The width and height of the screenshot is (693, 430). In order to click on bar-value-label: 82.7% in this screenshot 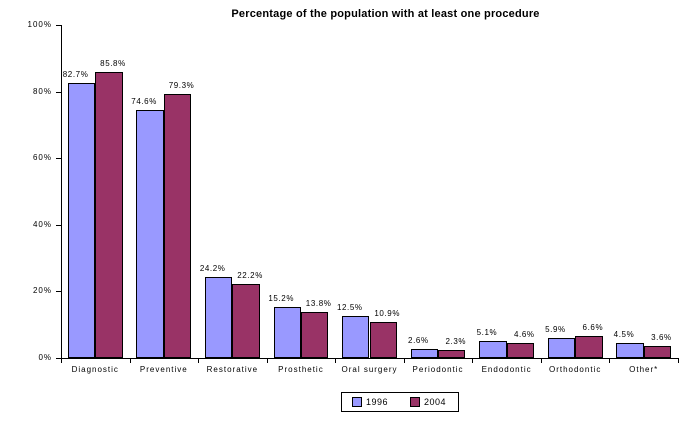, I will do `click(75, 74)`.